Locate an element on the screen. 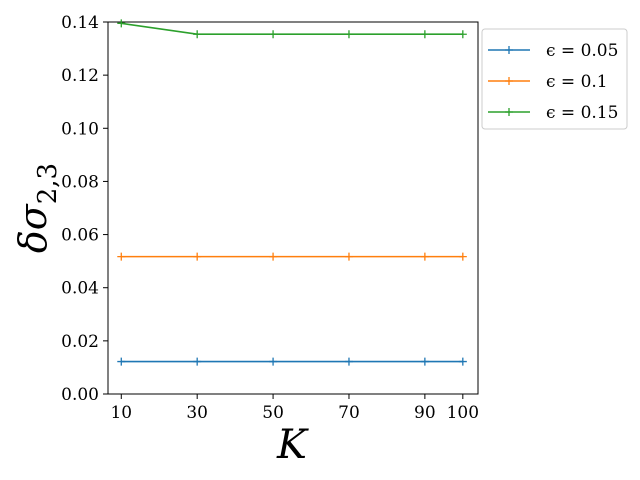 The width and height of the screenshot is (640, 480). legend-box is located at coordinates (554, 79).